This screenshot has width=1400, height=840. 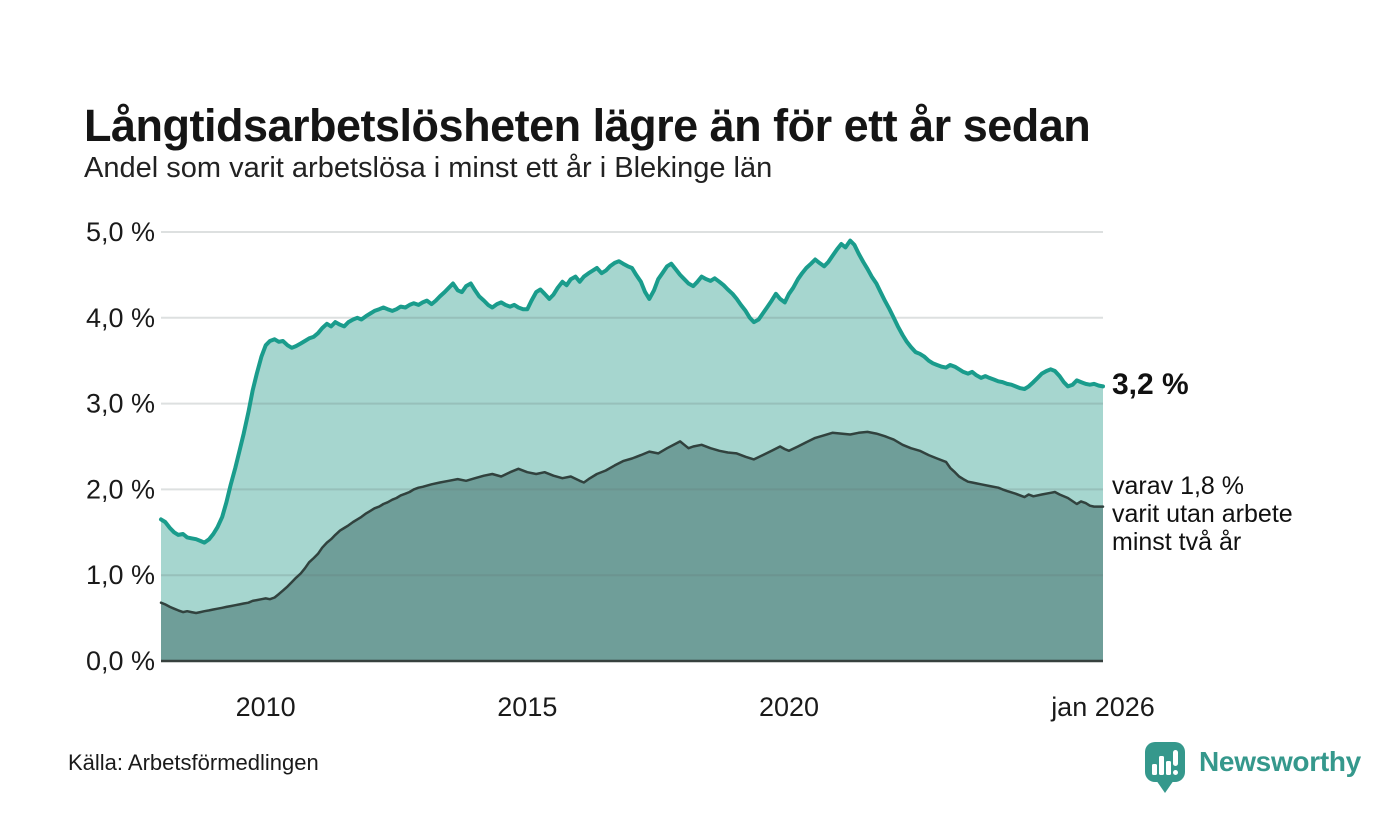 What do you see at coordinates (1102, 707) in the screenshot?
I see `x-tick-label: jan 2026` at bounding box center [1102, 707].